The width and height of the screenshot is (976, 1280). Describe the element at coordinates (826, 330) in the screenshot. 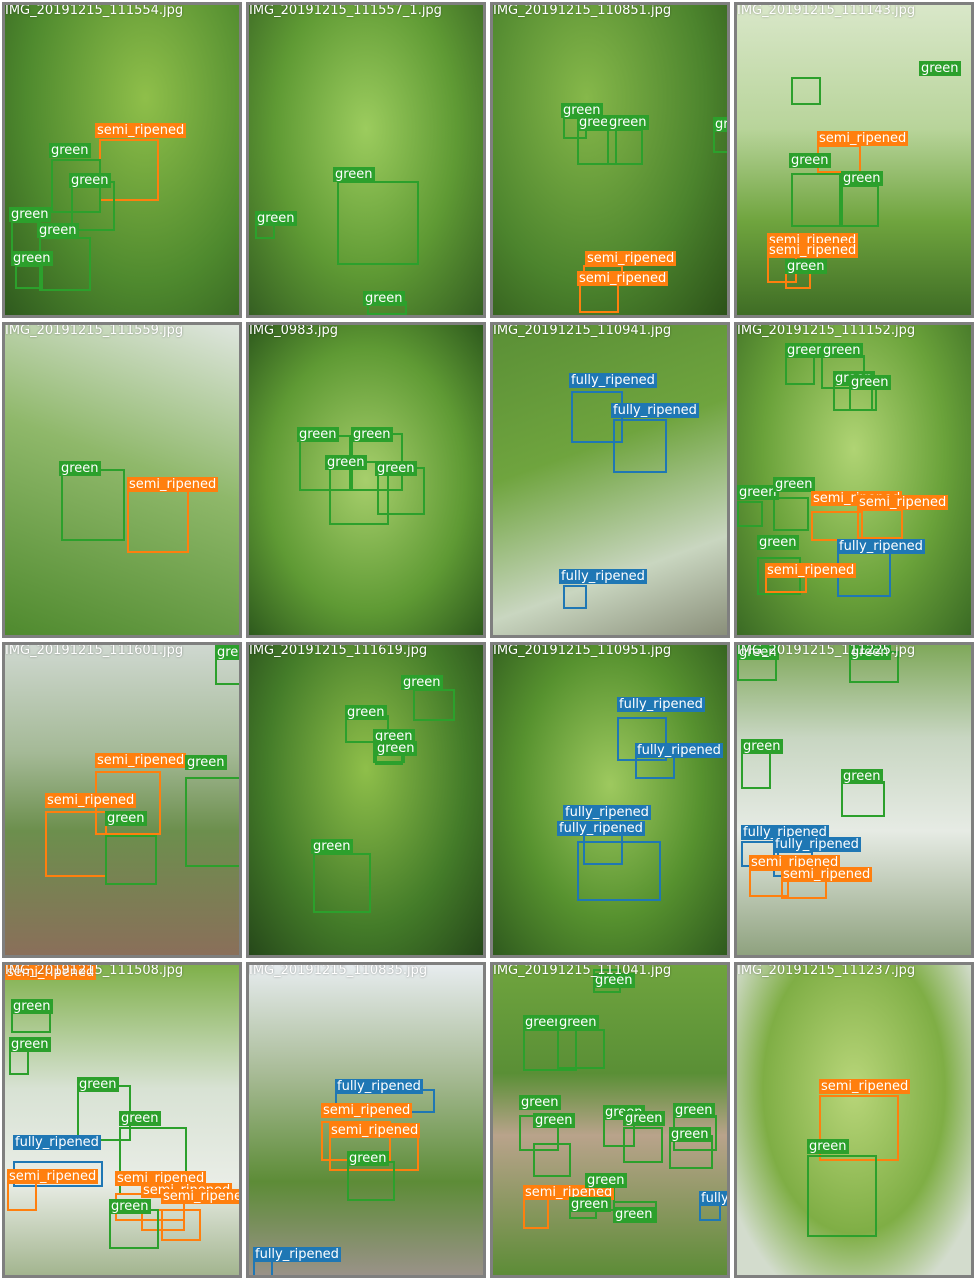

I see `image-filename: IMG_20191215_111152.jpg` at that location.